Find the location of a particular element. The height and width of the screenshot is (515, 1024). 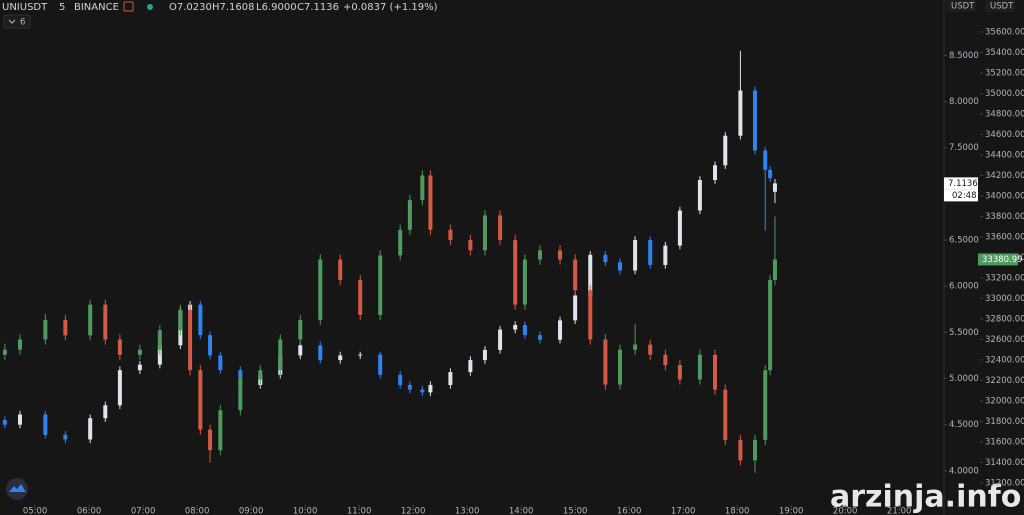

x-tick-label: 17:00 is located at coordinates (683, 511).